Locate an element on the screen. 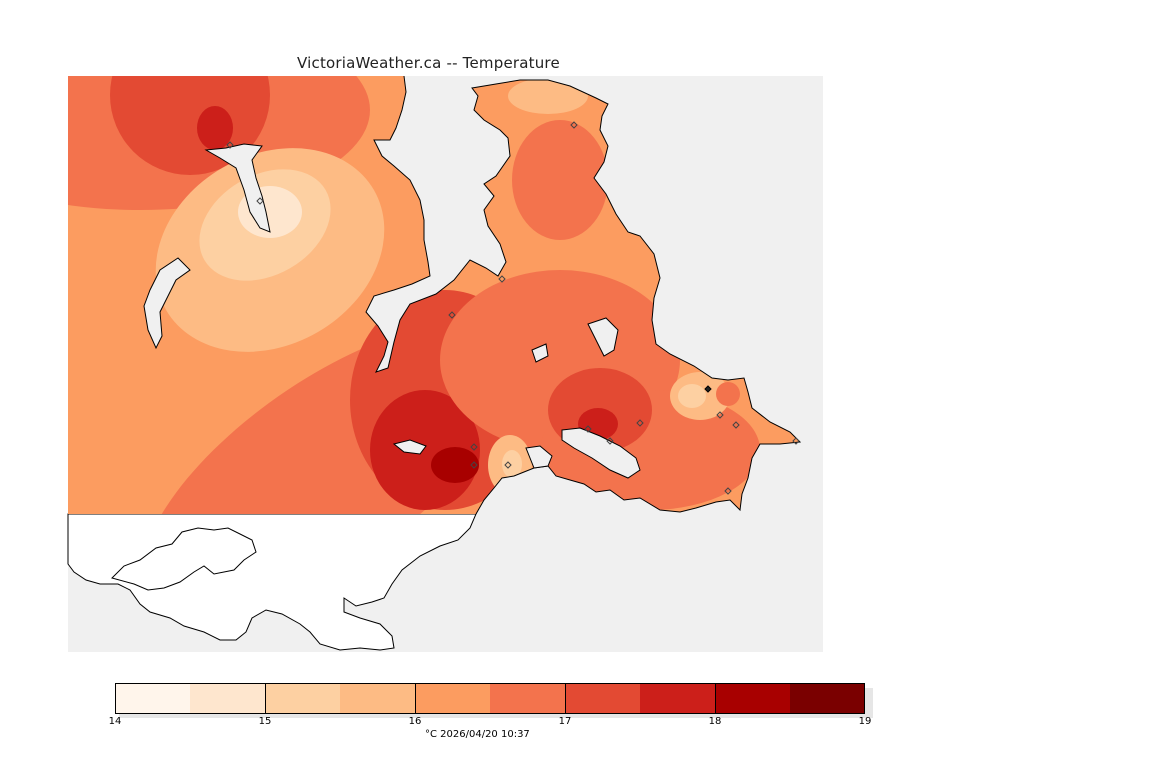 The height and width of the screenshot is (768, 1152). legend-tick-label: 19 is located at coordinates (865, 721).